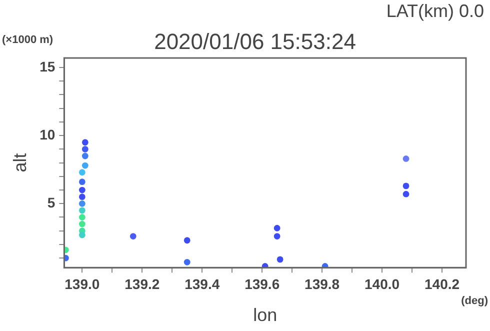 This screenshot has width=490, height=331. Describe the element at coordinates (382, 284) in the screenshot. I see `x-tick-label: 140.0` at that location.